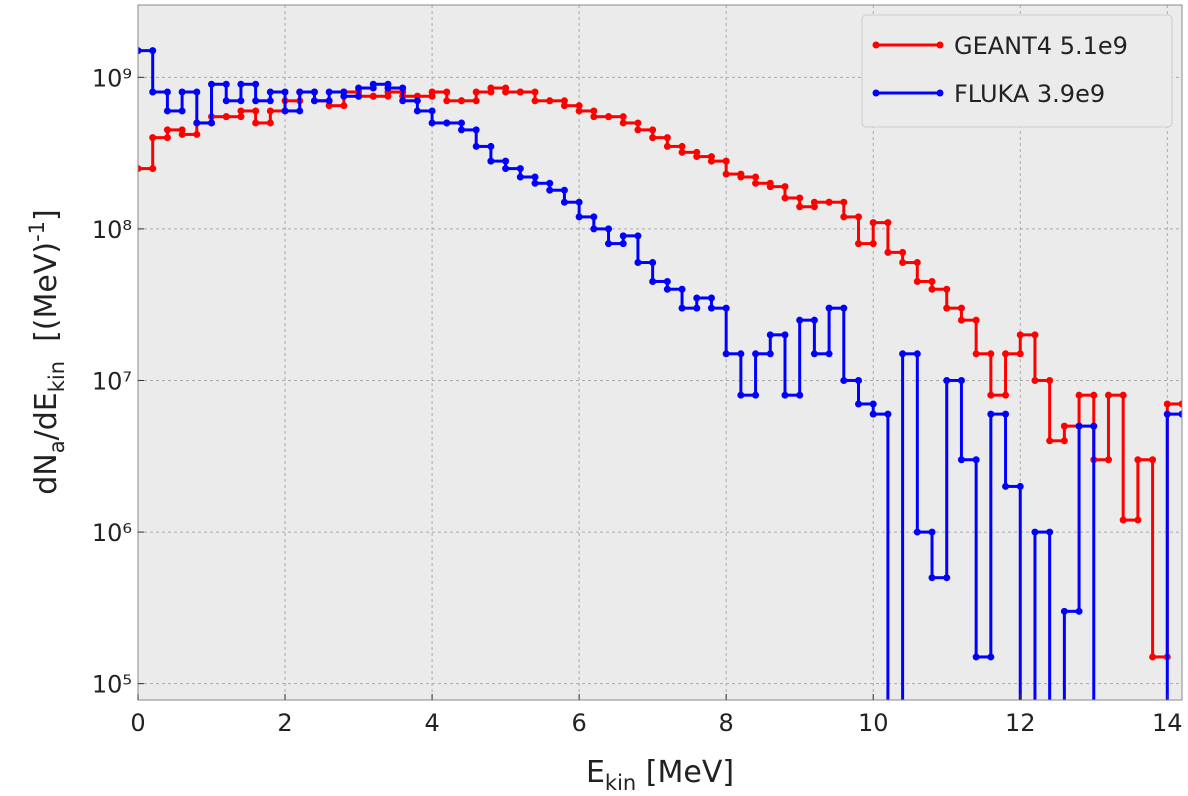 The image size is (1188, 796). I want to click on x-label-part: [MeV], so click(685, 772).